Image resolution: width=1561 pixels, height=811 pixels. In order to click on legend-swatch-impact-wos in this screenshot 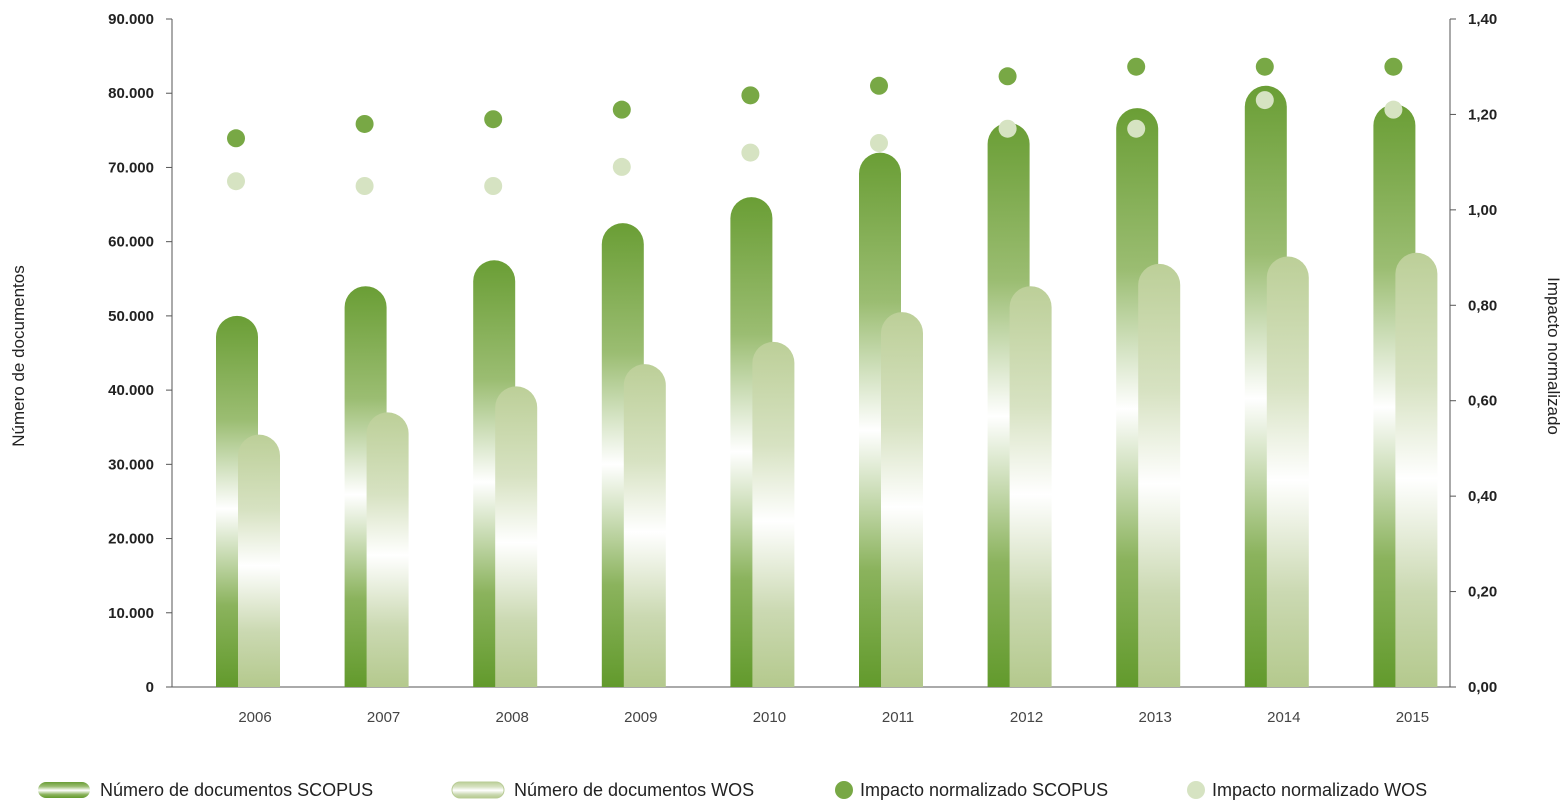, I will do `click(1196, 790)`.